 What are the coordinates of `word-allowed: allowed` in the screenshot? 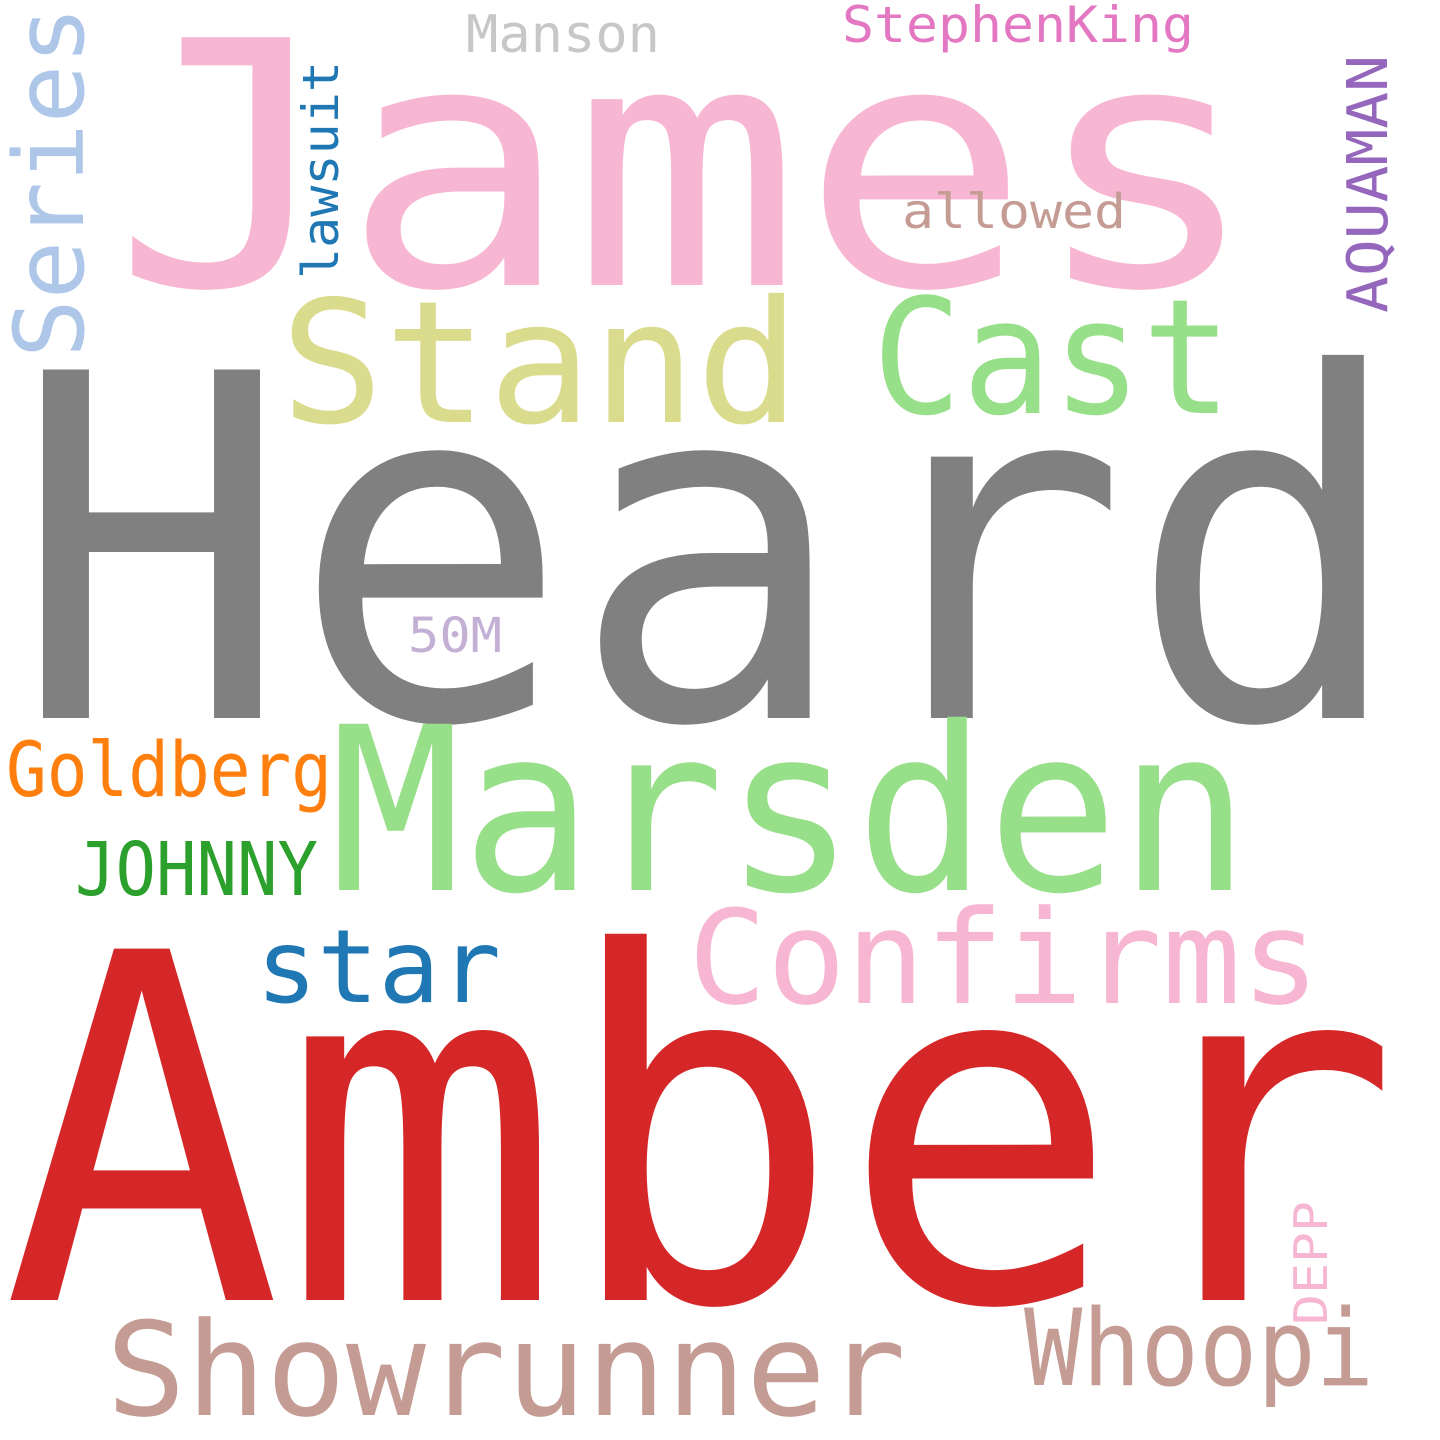 It's located at (1014, 212).